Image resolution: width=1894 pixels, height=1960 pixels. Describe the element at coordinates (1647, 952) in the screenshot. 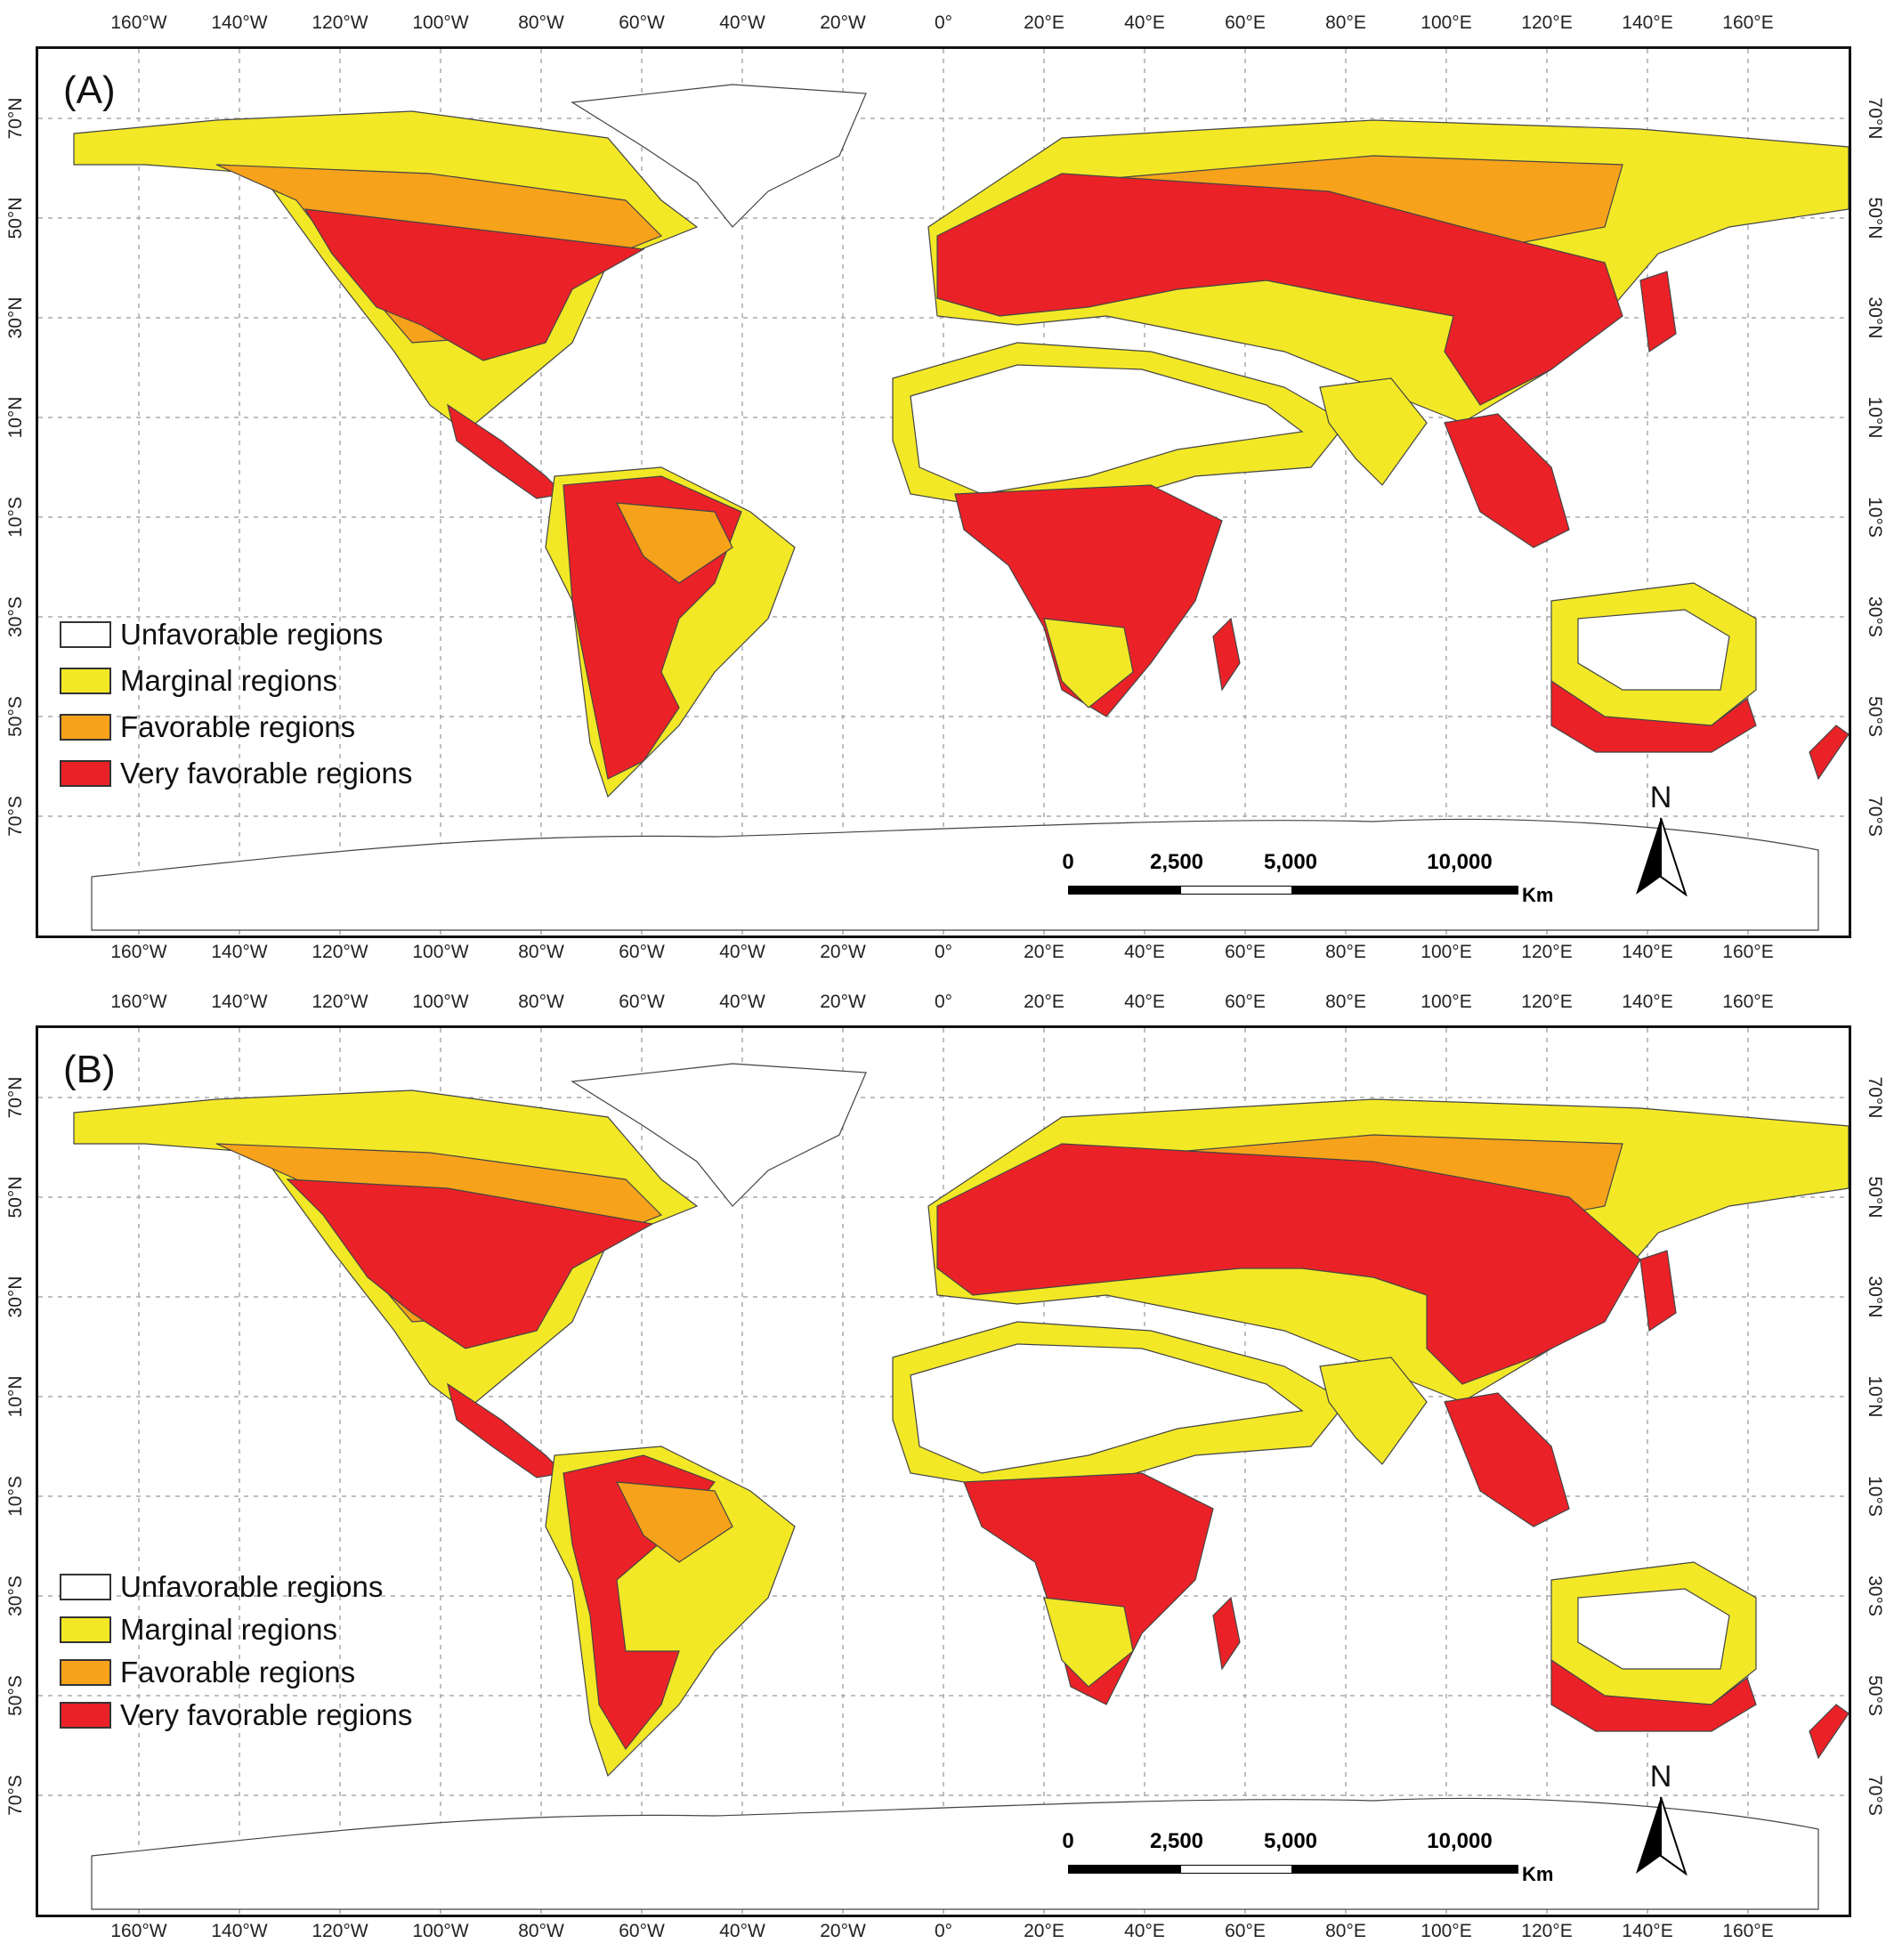

I see `longitude-tick-label: 140°E` at that location.